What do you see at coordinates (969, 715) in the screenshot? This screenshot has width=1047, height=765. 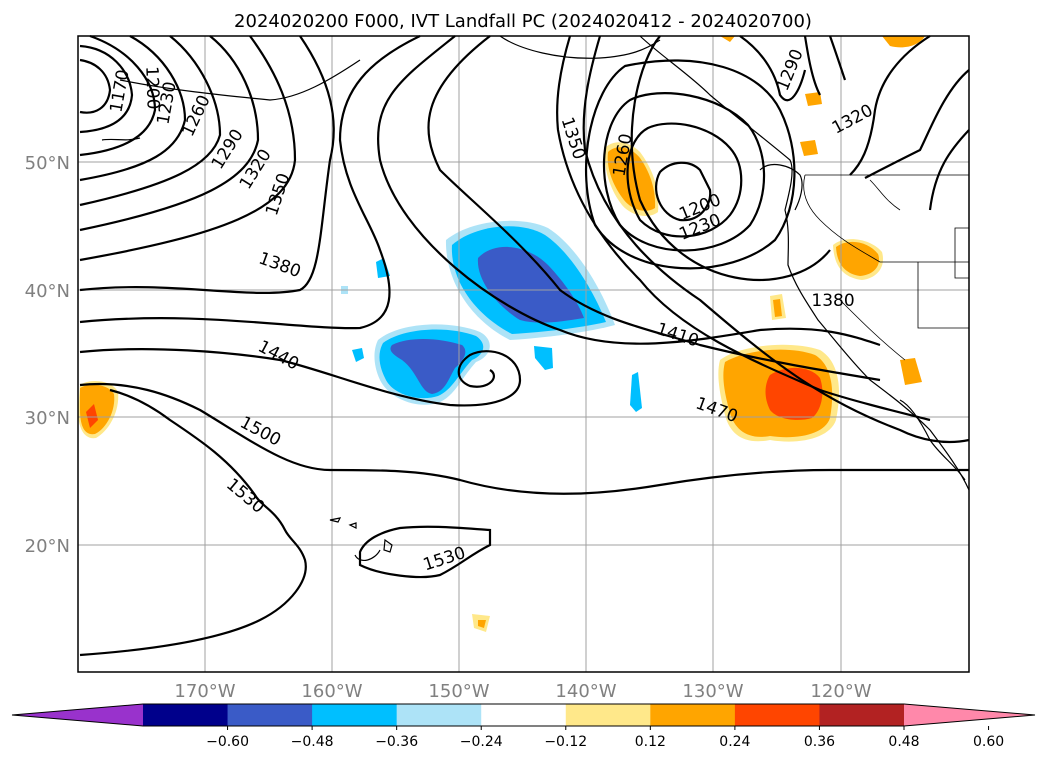 I see `colorbar-extend-high` at bounding box center [969, 715].